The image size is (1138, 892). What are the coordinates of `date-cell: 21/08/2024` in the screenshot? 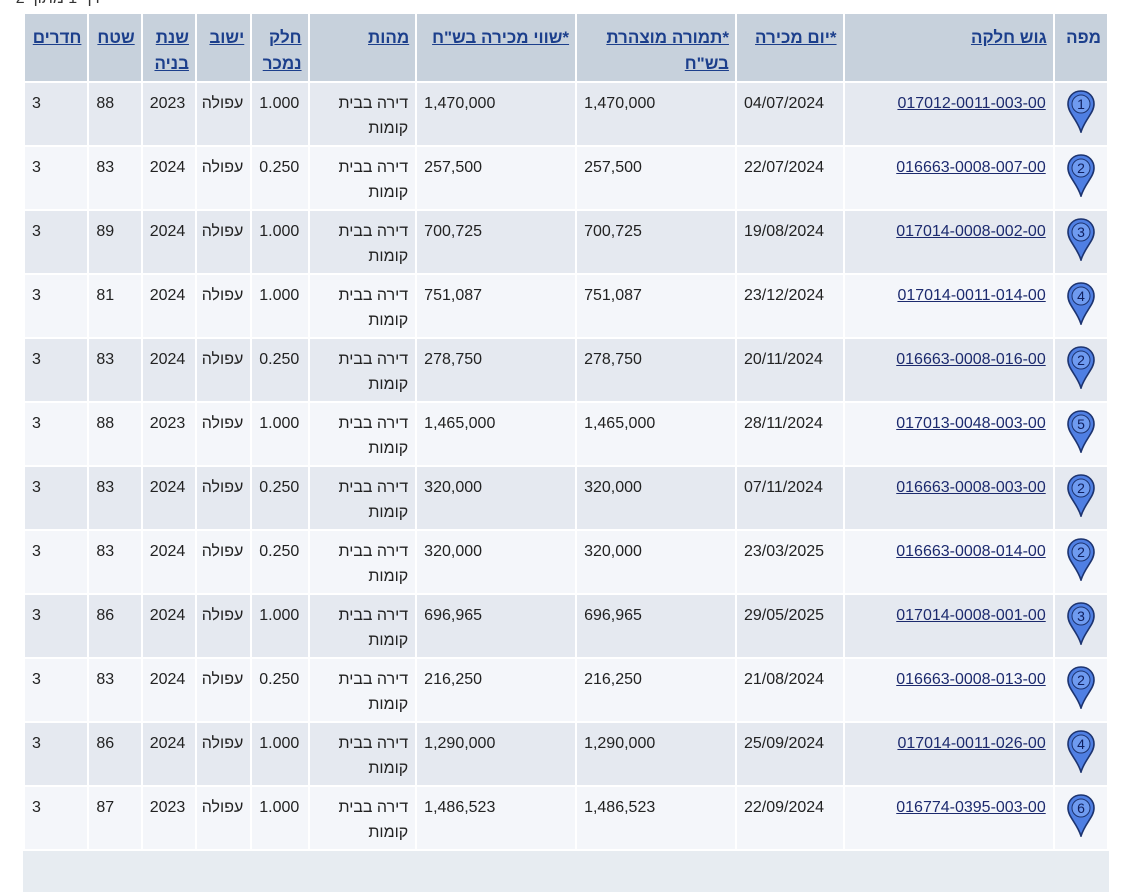 It's located at (789, 690).